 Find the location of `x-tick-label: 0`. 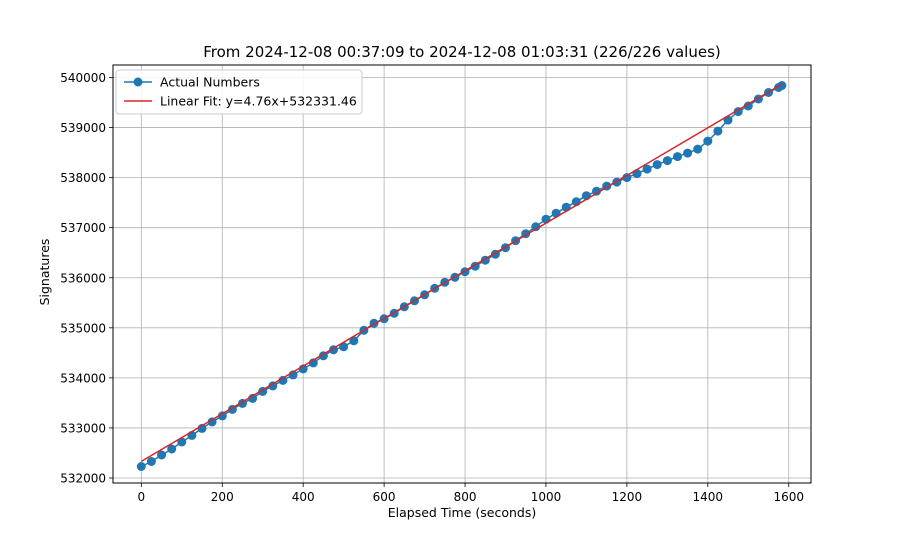

x-tick-label: 0 is located at coordinates (142, 497).